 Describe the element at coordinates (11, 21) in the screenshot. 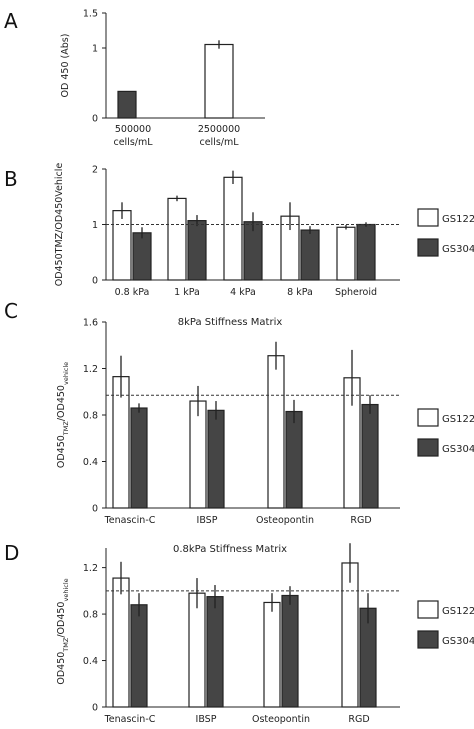

I see `panel-letter: A` at that location.